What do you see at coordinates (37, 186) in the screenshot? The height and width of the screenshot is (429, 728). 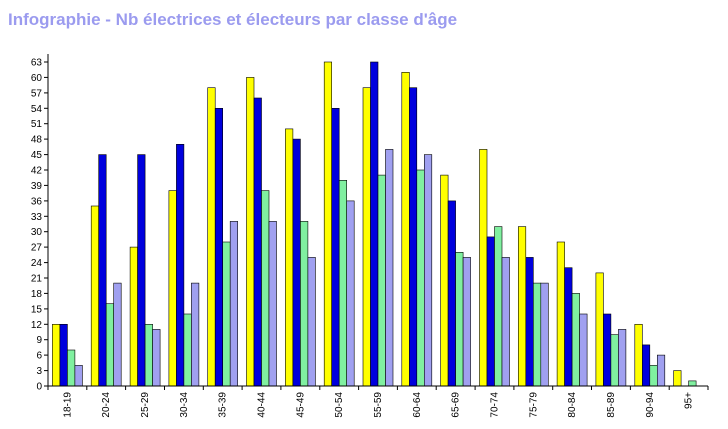 I see `y-tick-label: 39` at bounding box center [37, 186].